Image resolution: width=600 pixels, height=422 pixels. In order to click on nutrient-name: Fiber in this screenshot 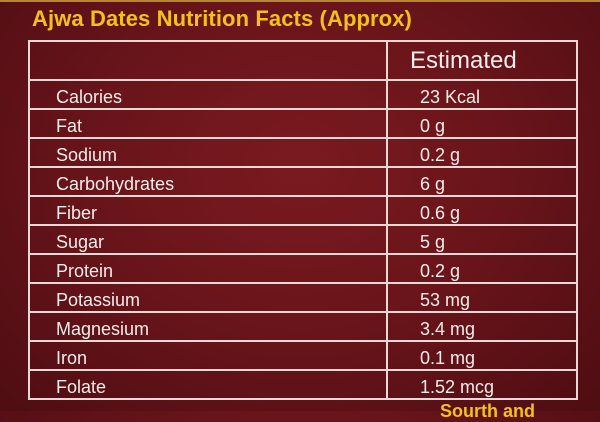, I will do `click(208, 210)`.